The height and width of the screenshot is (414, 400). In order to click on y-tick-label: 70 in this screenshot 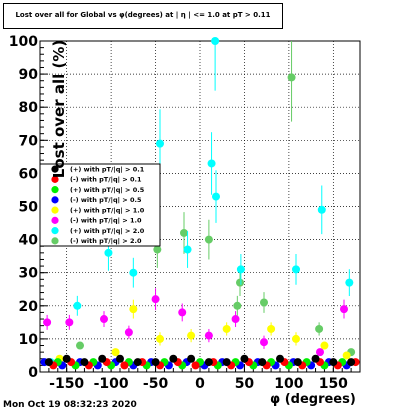, I will do `click(29, 141)`.